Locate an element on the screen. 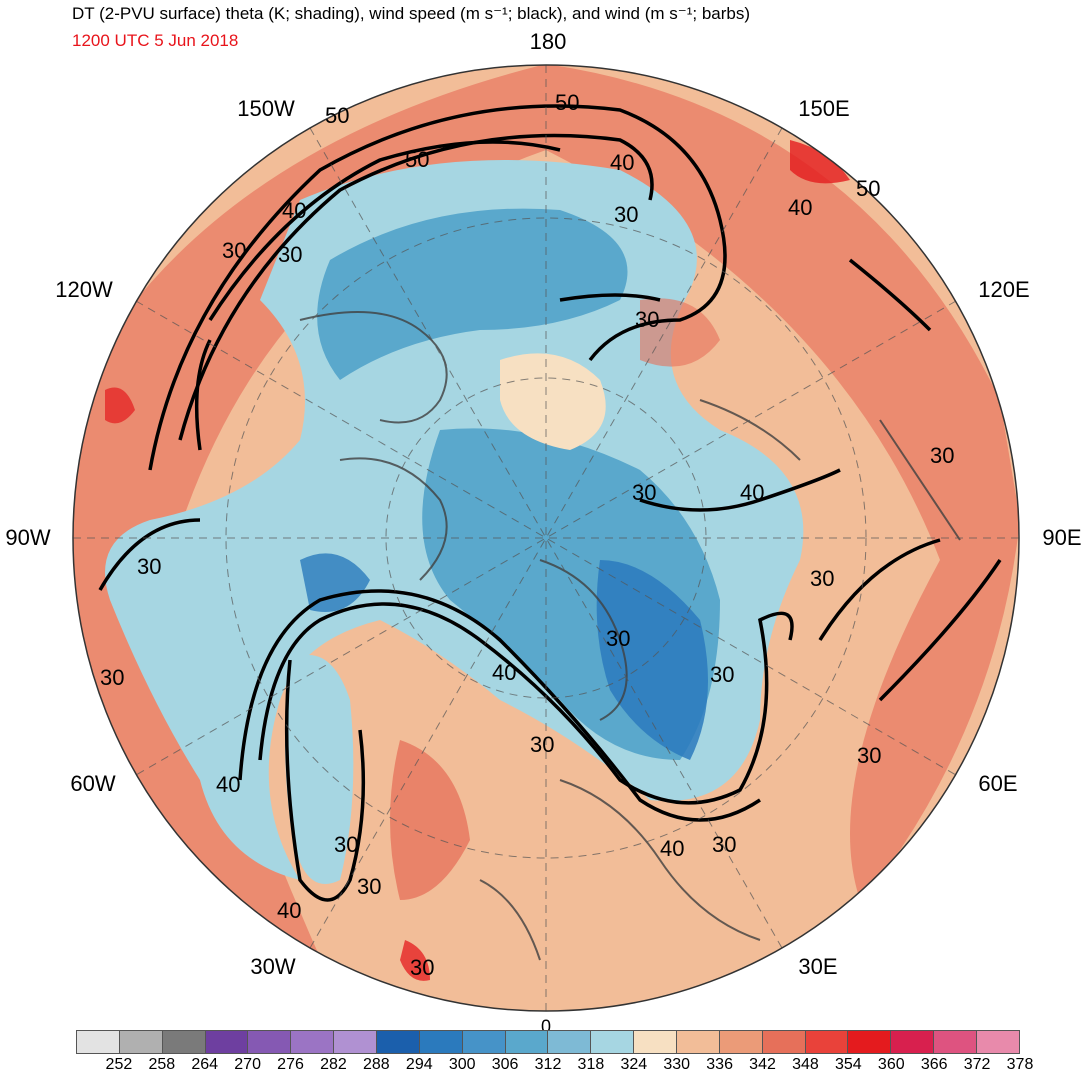  colorbar-tick-label: 360 is located at coordinates (891, 1064).